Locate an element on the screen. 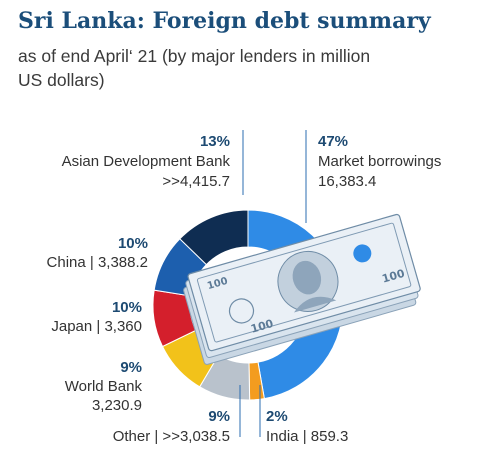 Image resolution: width=490 pixels, height=462 pixels. japan-percent: 10% is located at coordinates (127, 307).